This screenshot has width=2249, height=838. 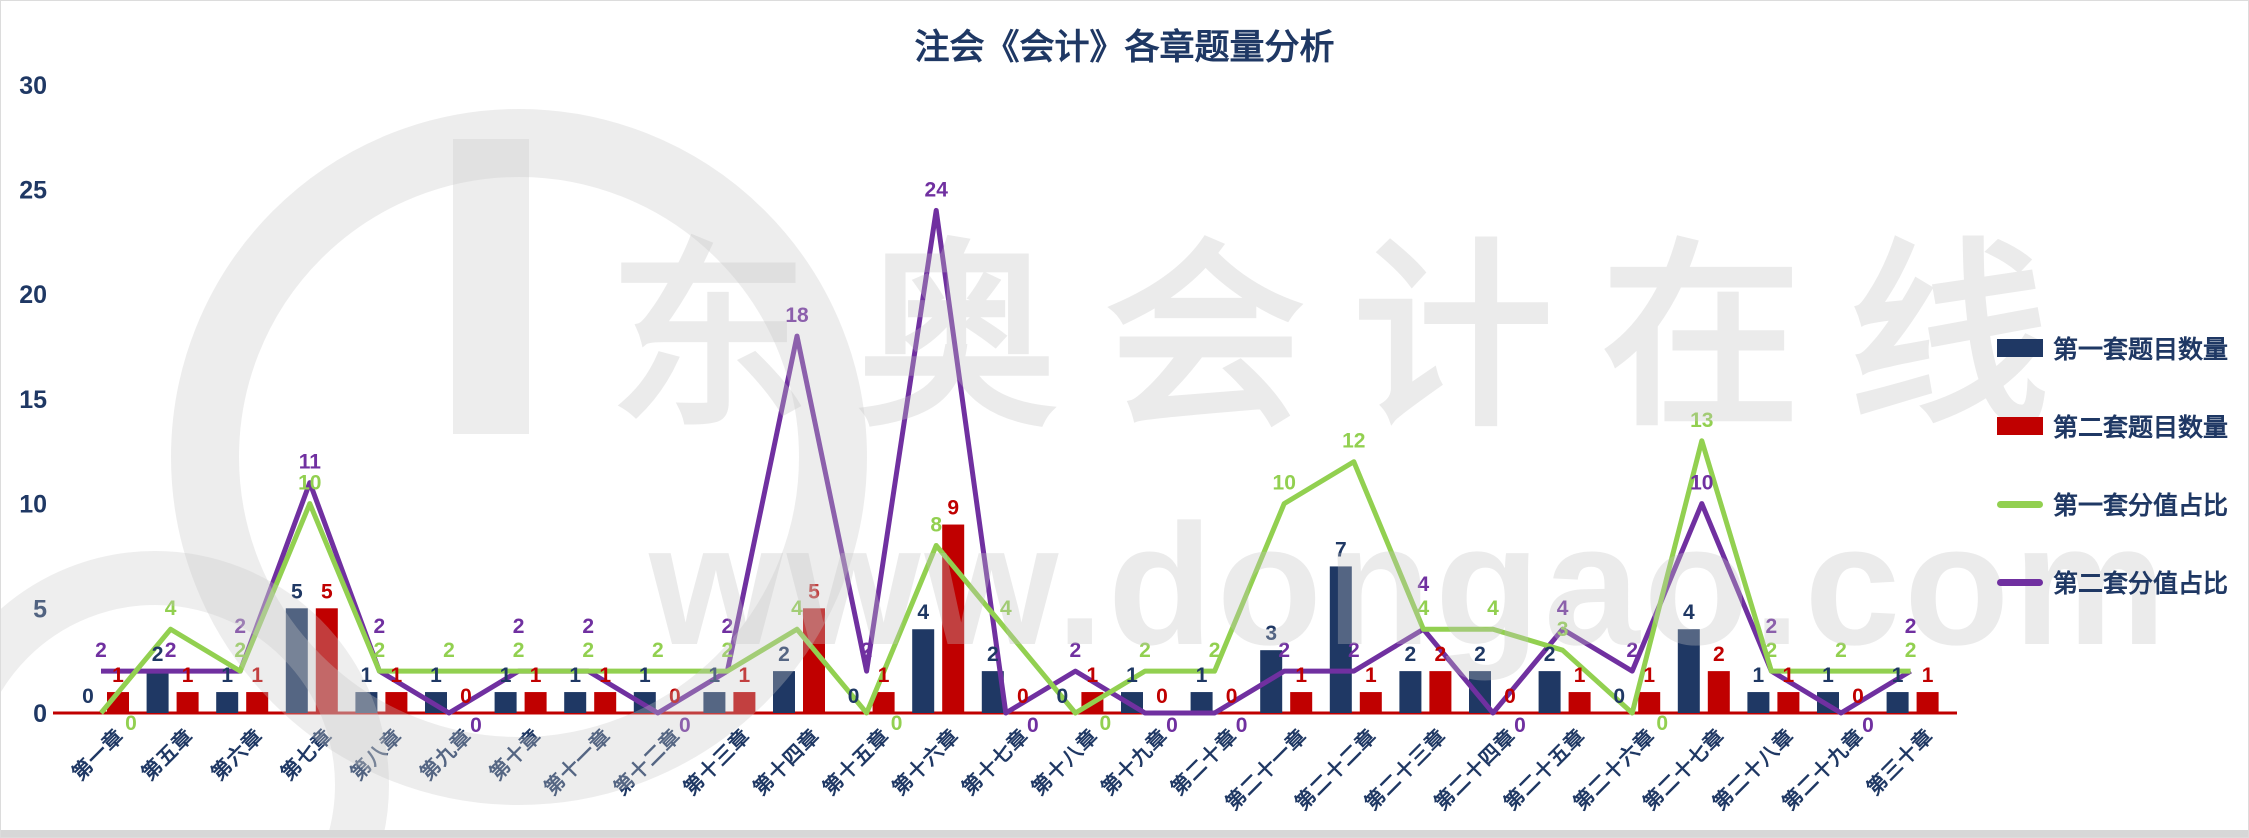 What do you see at coordinates (33, 295) in the screenshot?
I see `svg-text: 20` at bounding box center [33, 295].